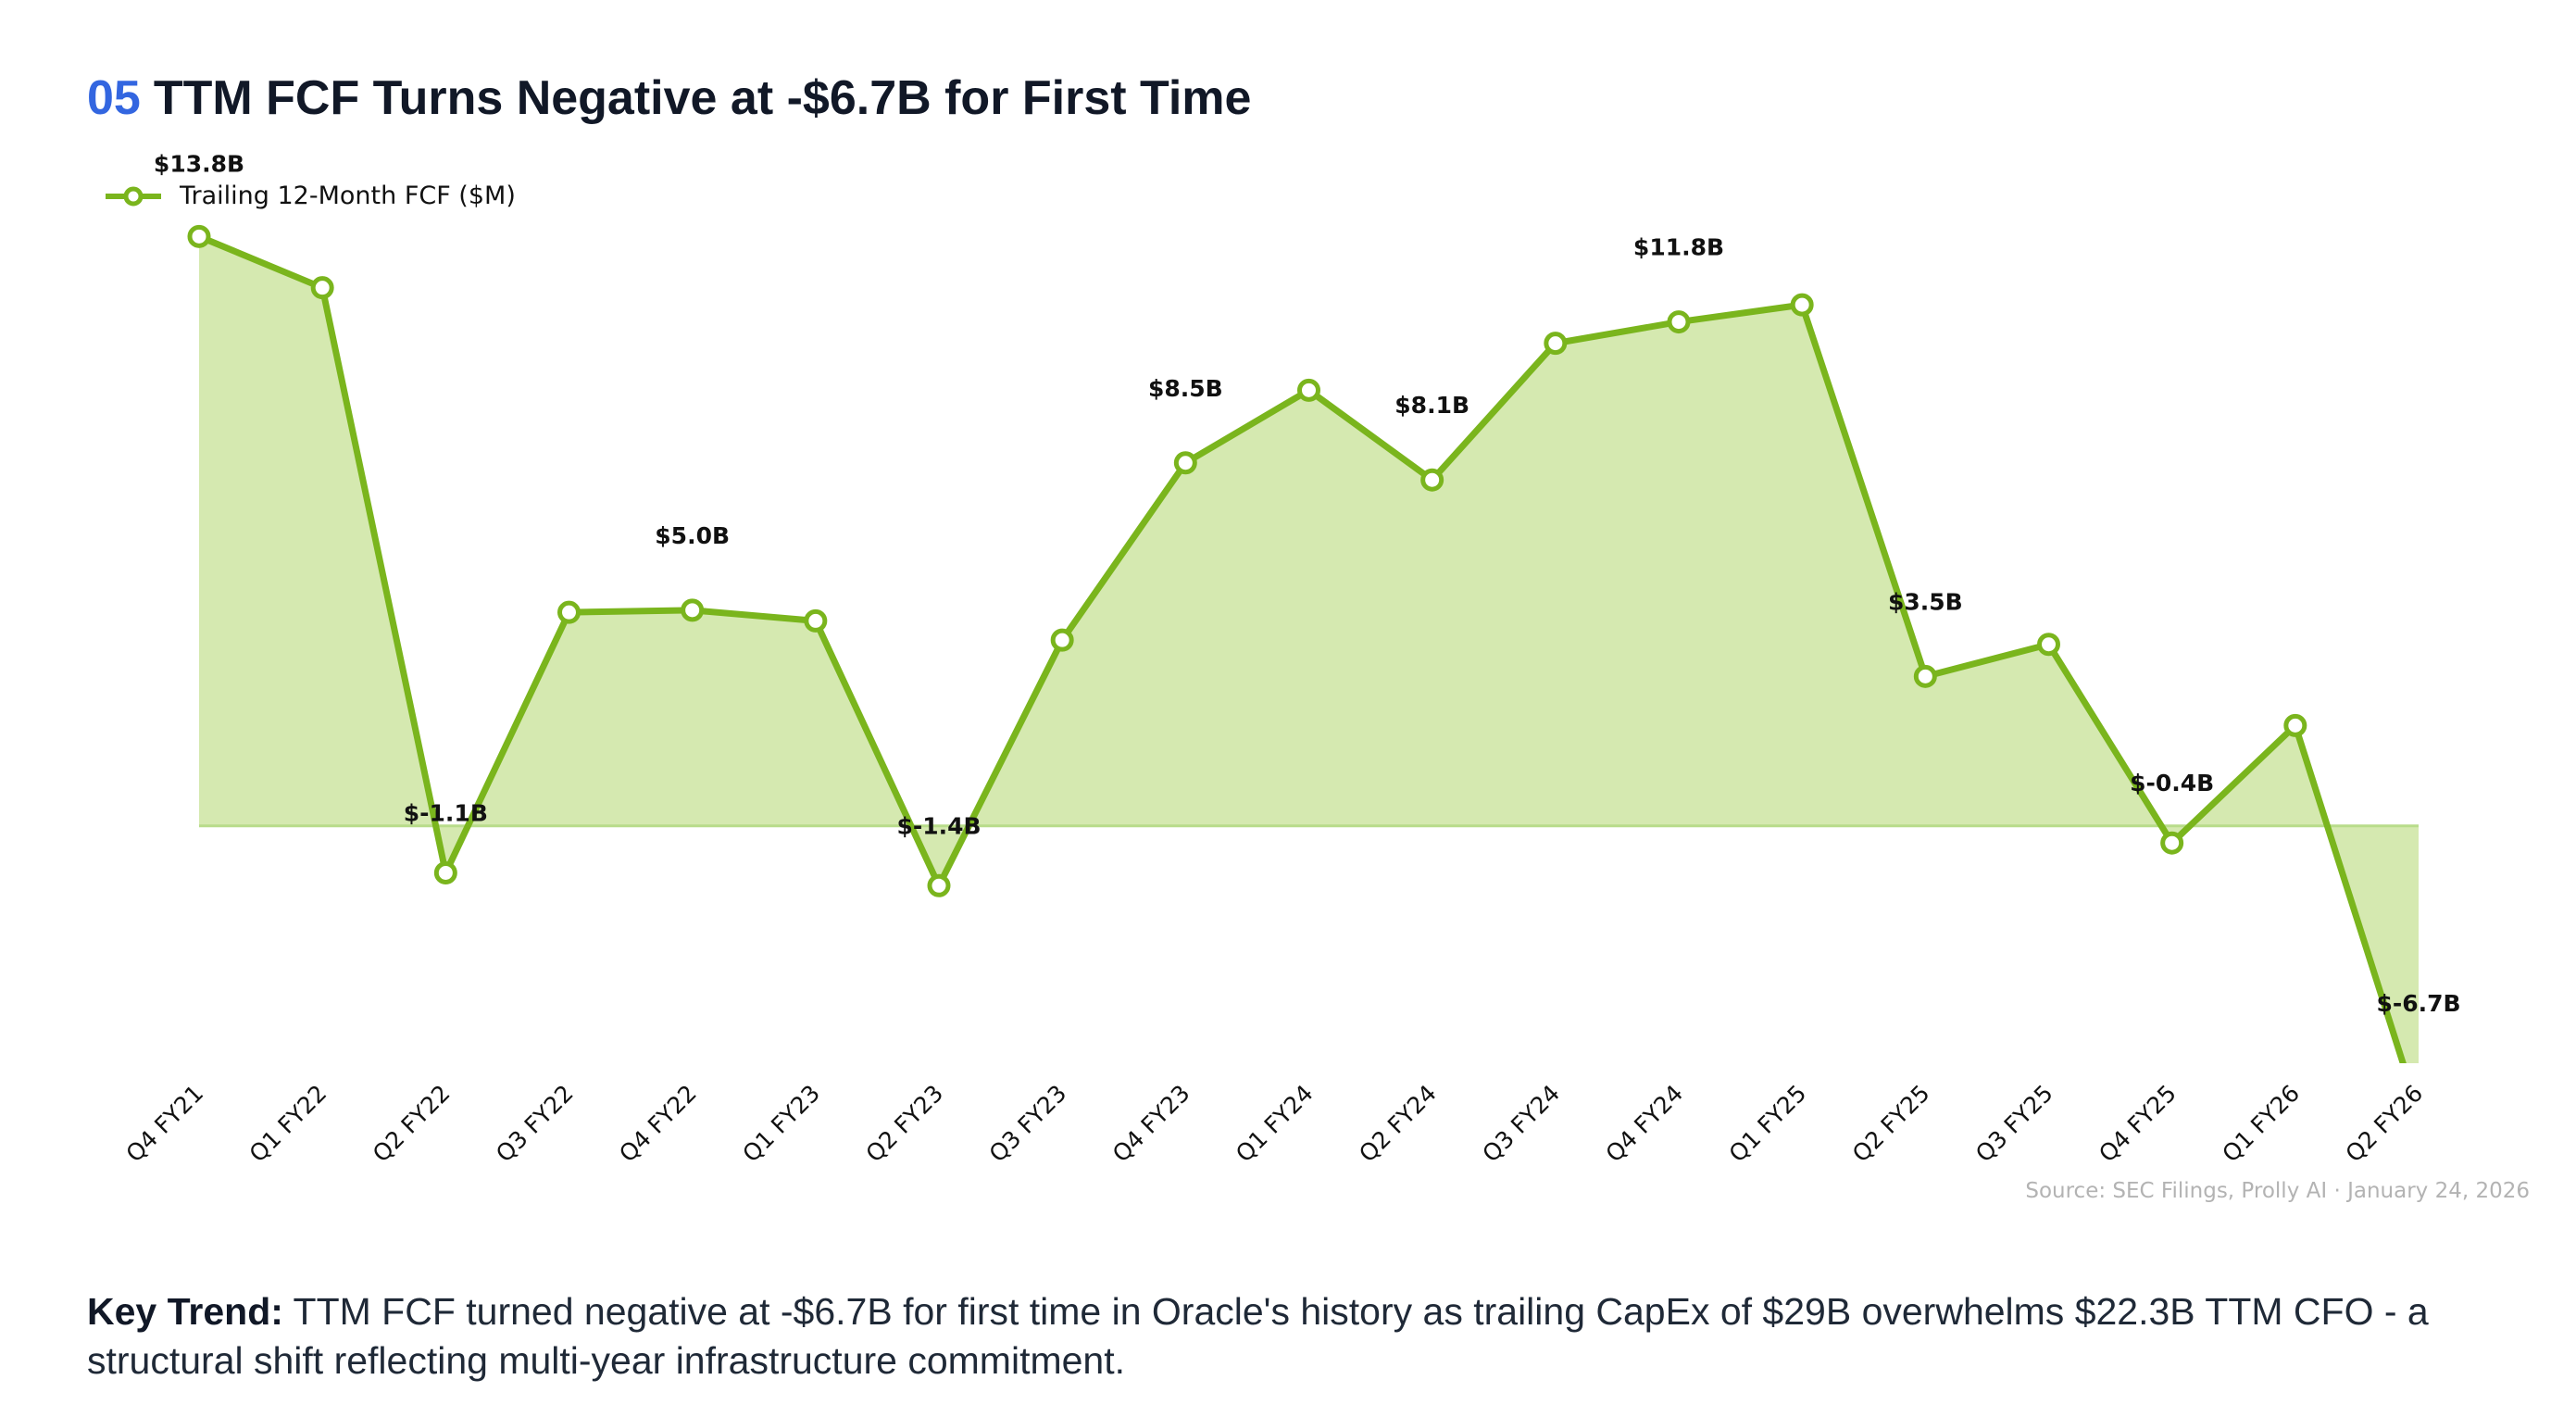 This screenshot has width=2576, height=1417. Describe the element at coordinates (939, 825) in the screenshot. I see `data-label: $-1.4B` at that location.